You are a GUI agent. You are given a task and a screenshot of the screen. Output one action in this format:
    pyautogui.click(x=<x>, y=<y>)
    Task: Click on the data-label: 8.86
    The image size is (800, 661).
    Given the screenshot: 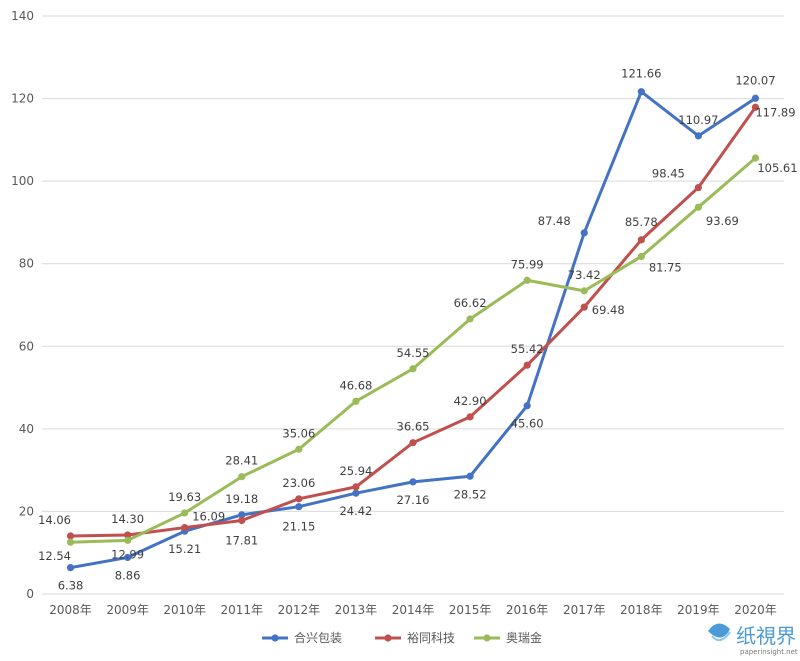 What is the action you would take?
    pyautogui.click(x=128, y=575)
    